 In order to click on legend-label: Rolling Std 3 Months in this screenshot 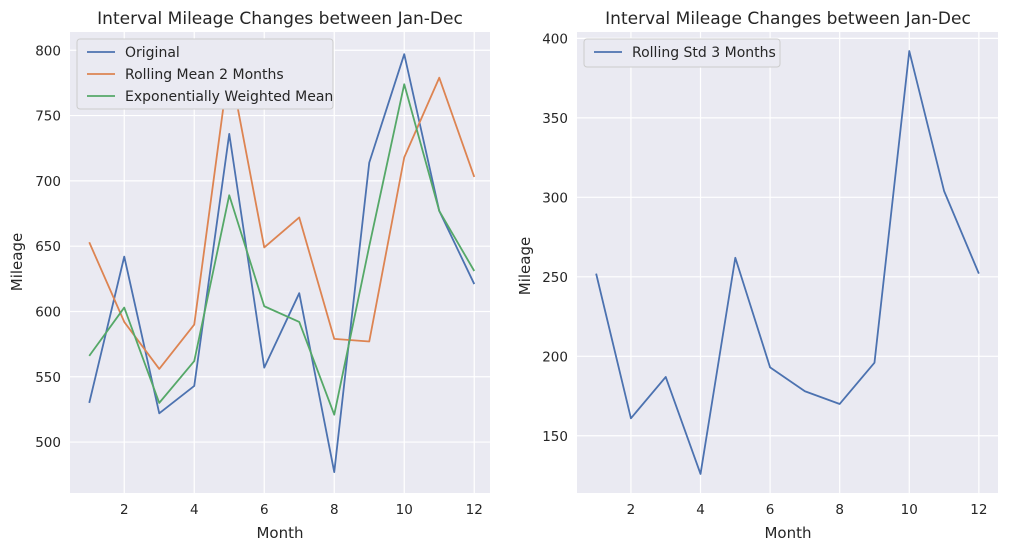, I will do `click(704, 53)`.